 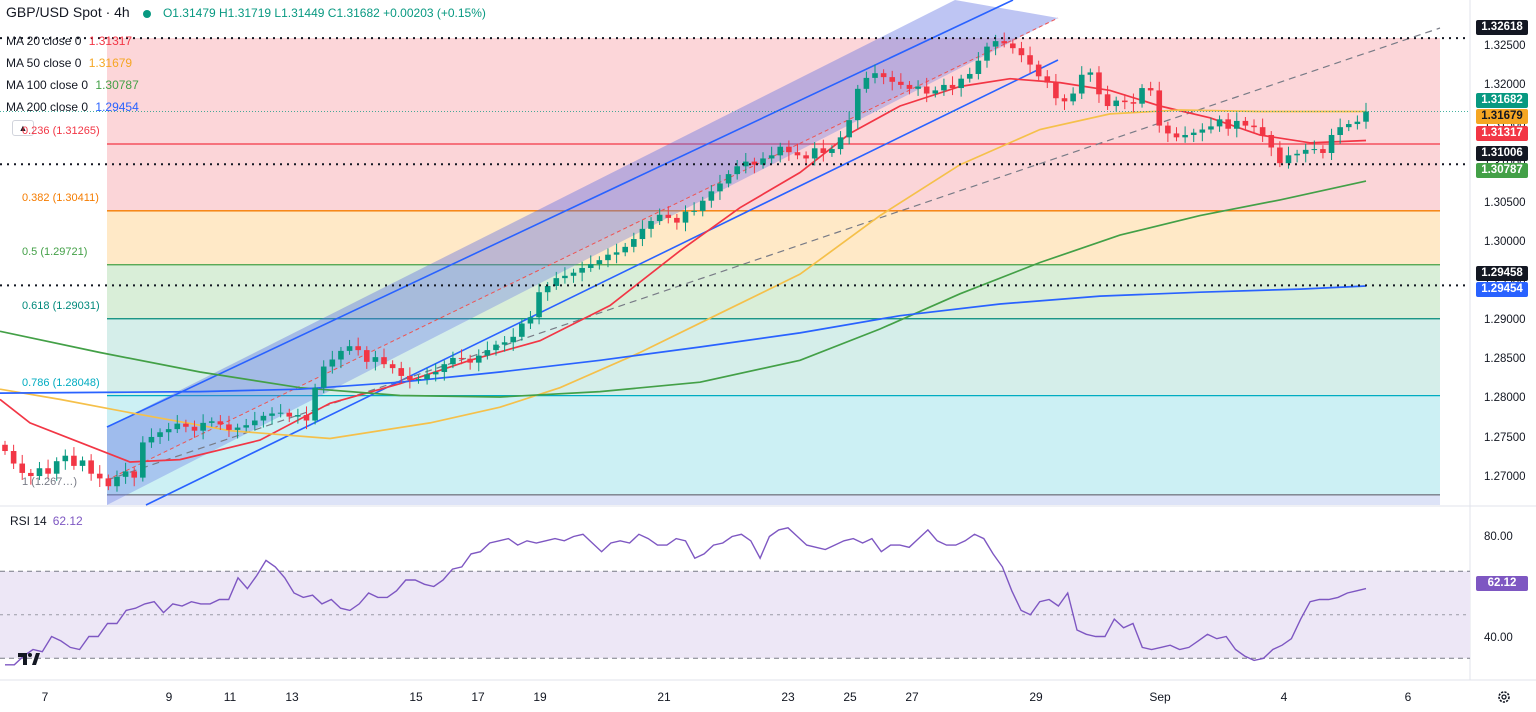 What do you see at coordinates (1498, 638) in the screenshot?
I see `rsi-tick-40: 40.00` at bounding box center [1498, 638].